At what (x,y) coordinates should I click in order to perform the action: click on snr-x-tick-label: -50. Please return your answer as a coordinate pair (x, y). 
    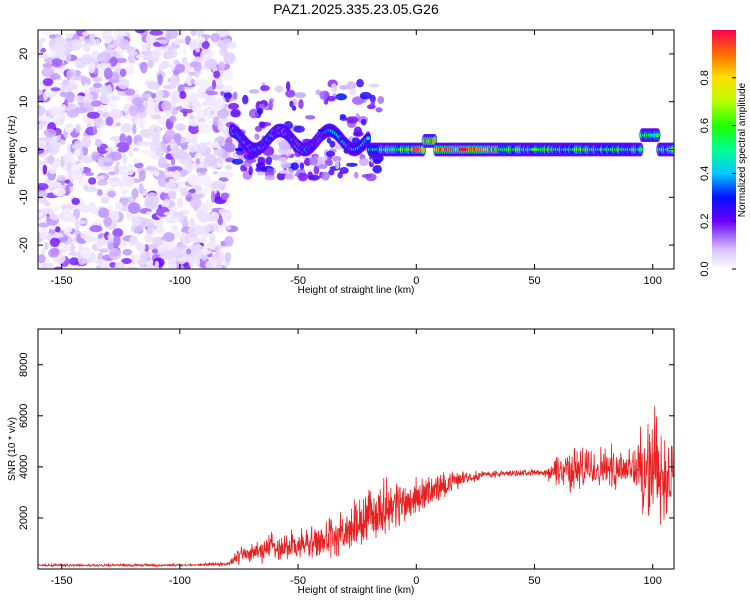
    Looking at the image, I should click on (298, 581).